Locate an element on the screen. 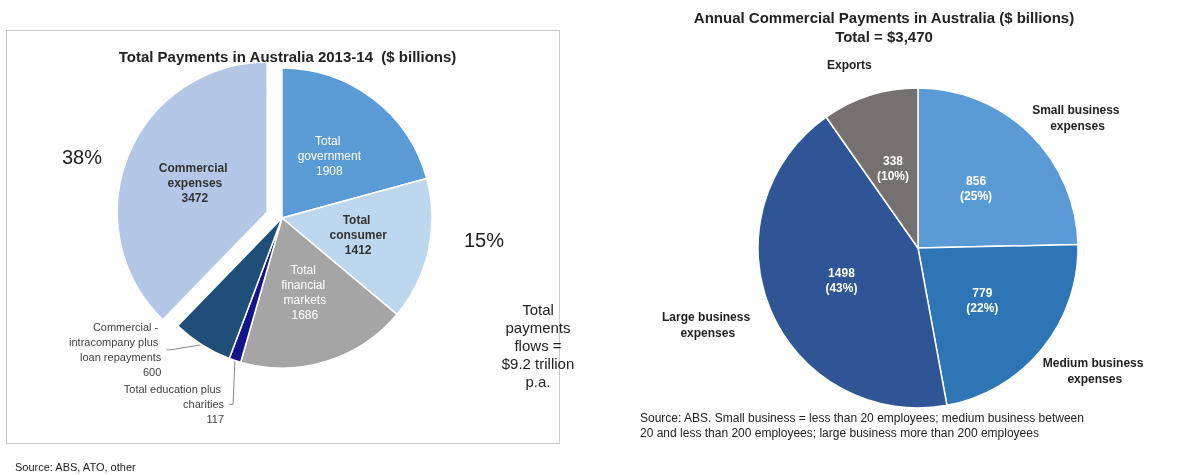 The width and height of the screenshot is (1178, 475). source-note: Source: ABS. Small business = less than 20 employees; medium business between 20 and less than 200 employees; large business more than 200 employees is located at coordinates (864, 425).